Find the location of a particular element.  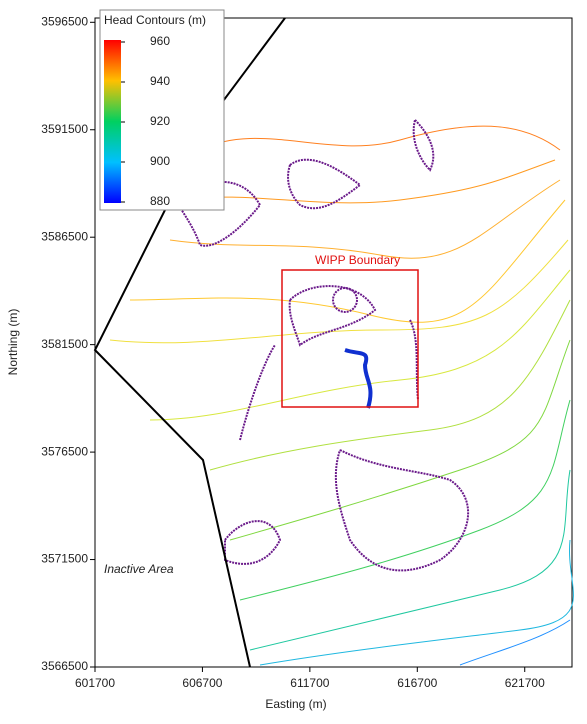

inactive-label: Inactive Area is located at coordinates (139, 569).